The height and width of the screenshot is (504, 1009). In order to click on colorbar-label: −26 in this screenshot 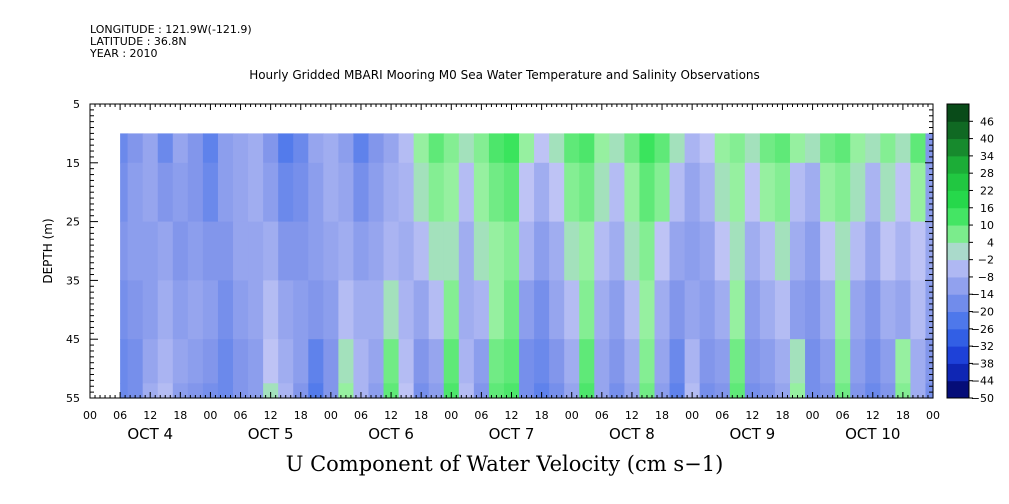, I will do `click(982, 329)`.